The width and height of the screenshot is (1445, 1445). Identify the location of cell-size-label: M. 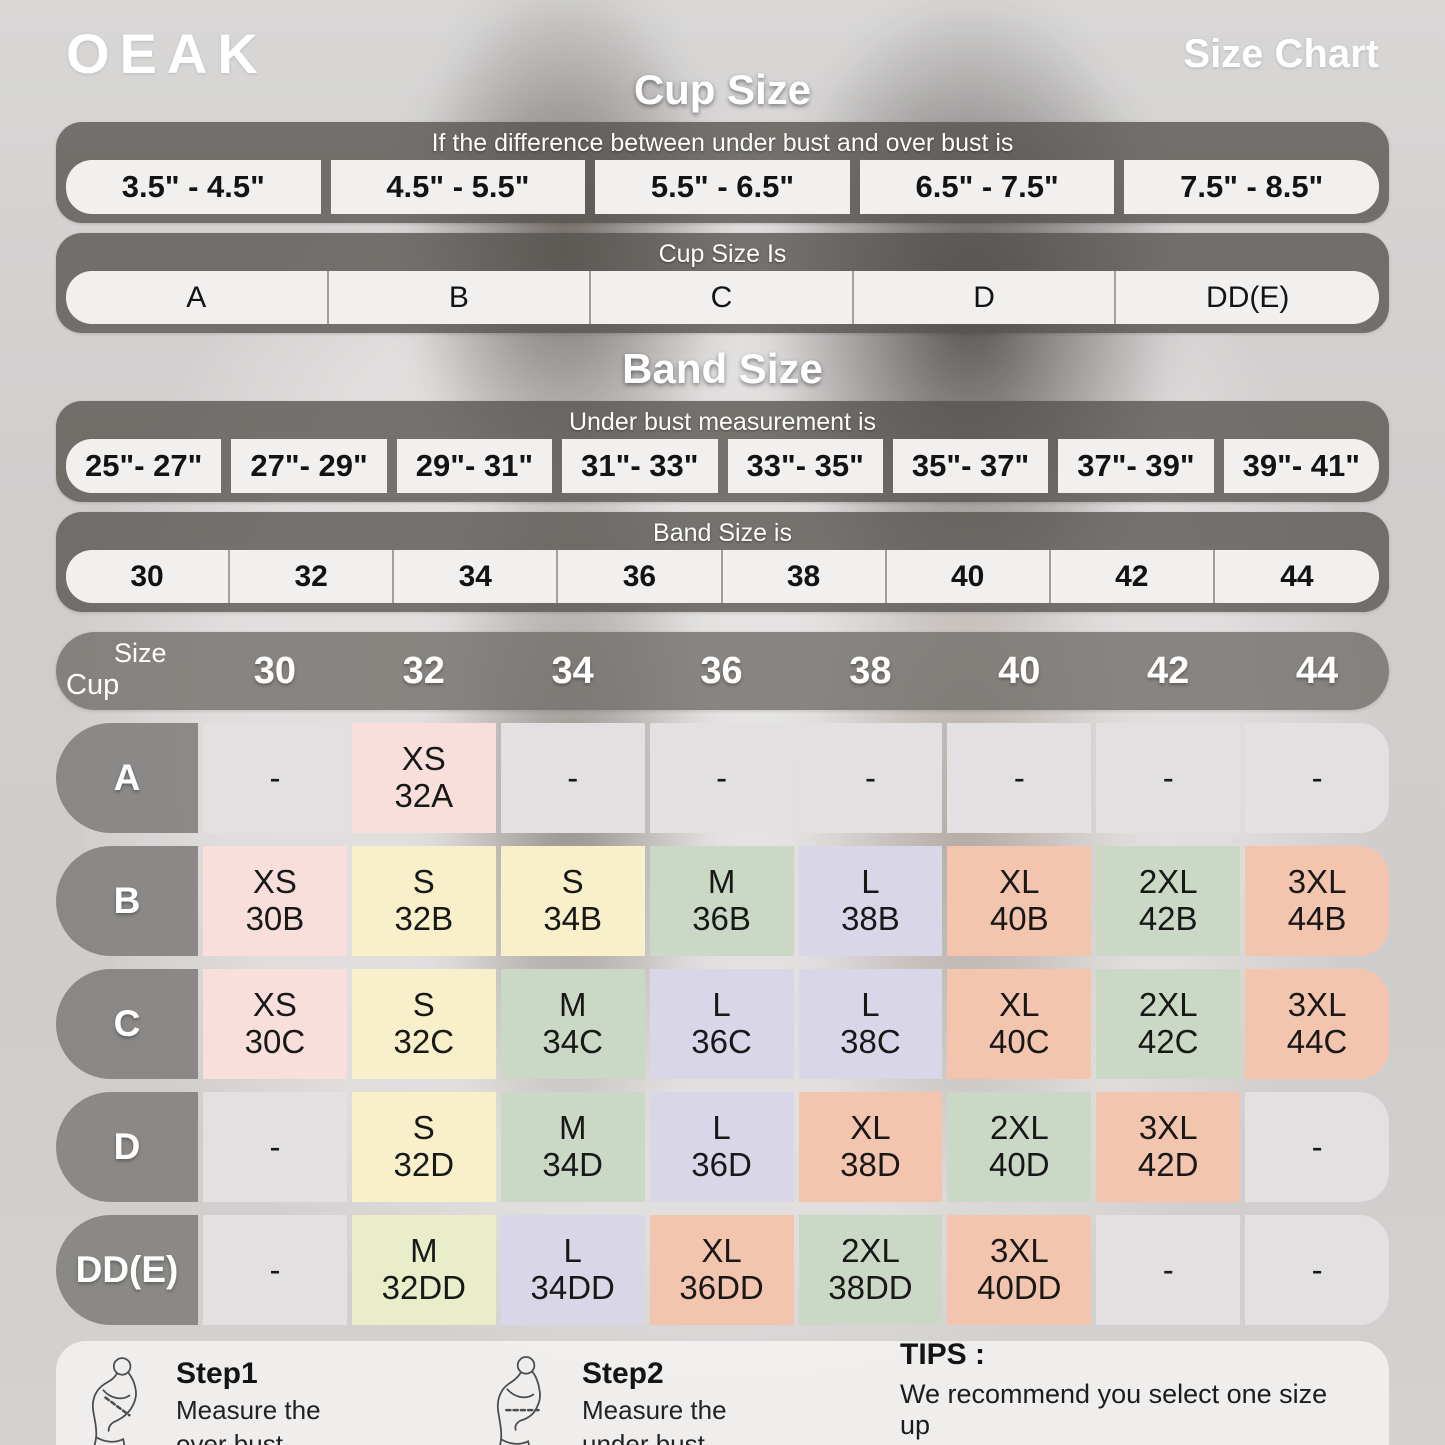
(721, 882).